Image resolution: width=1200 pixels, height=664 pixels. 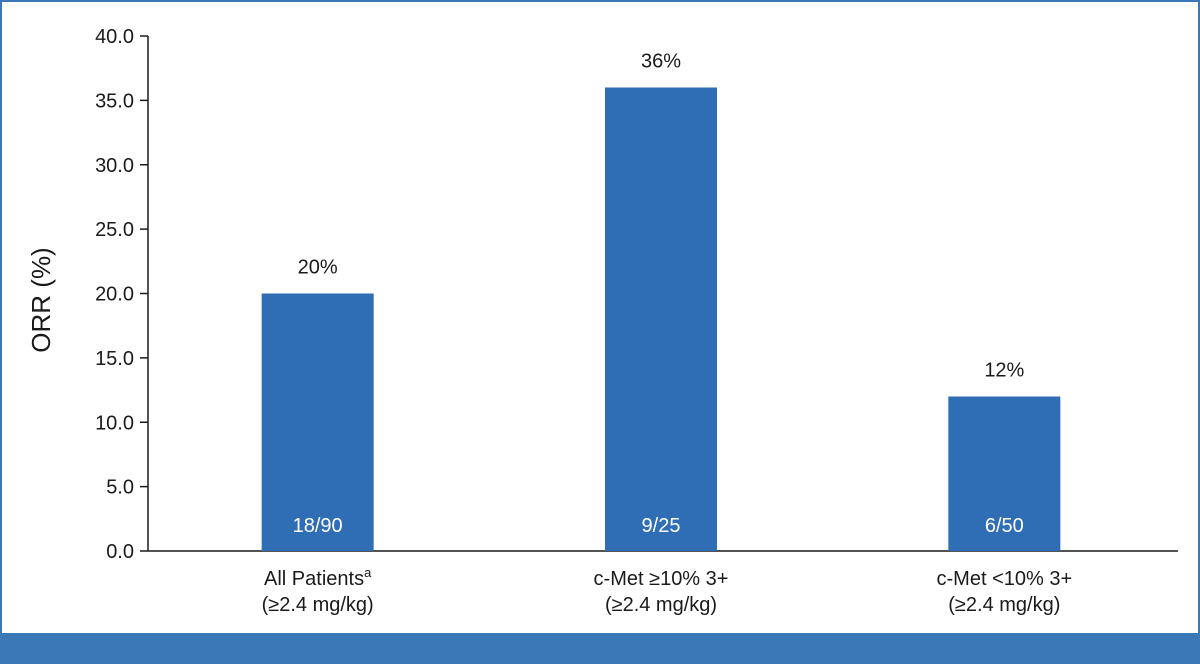 What do you see at coordinates (120, 552) in the screenshot?
I see `y-tick-label: 0.0` at bounding box center [120, 552].